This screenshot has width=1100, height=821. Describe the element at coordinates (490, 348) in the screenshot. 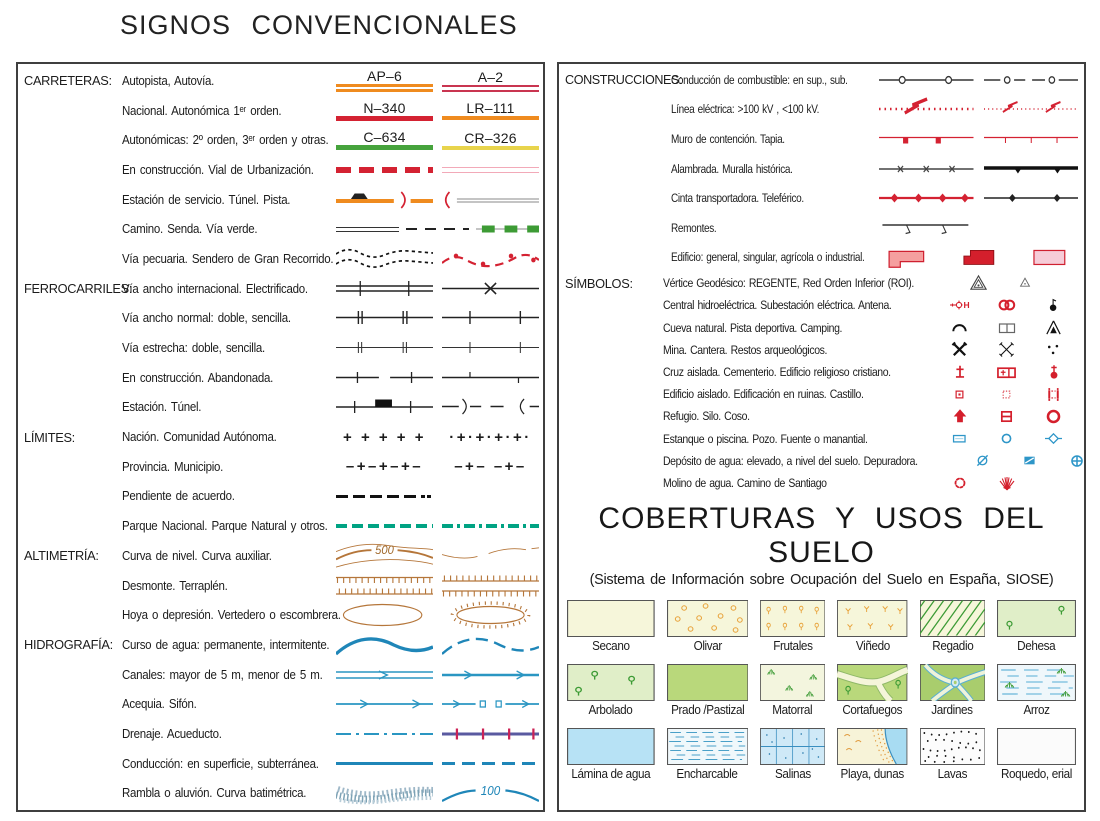

I see `narrow-rail-single-symbol` at that location.